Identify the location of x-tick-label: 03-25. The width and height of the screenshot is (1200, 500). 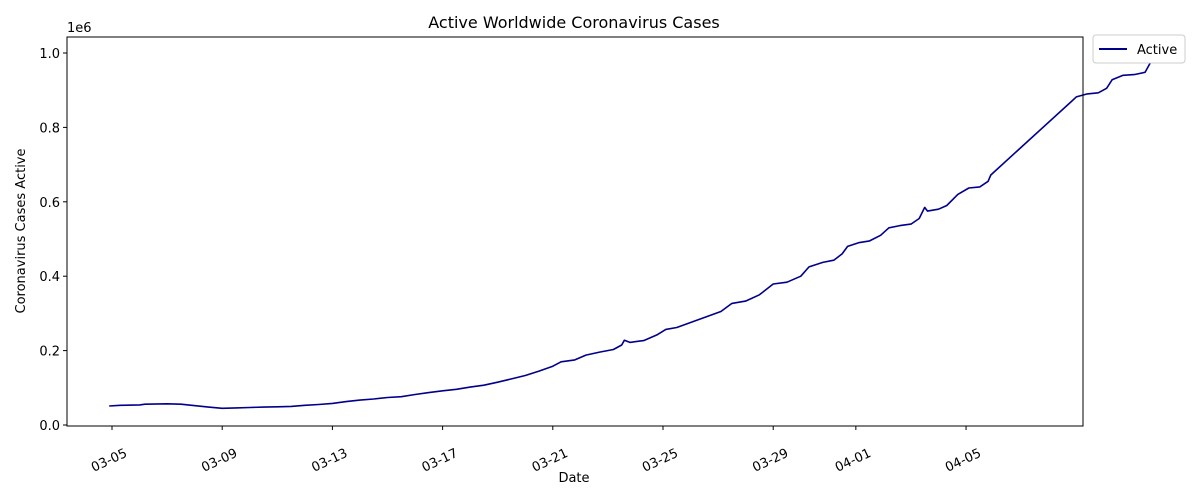
(660, 461).